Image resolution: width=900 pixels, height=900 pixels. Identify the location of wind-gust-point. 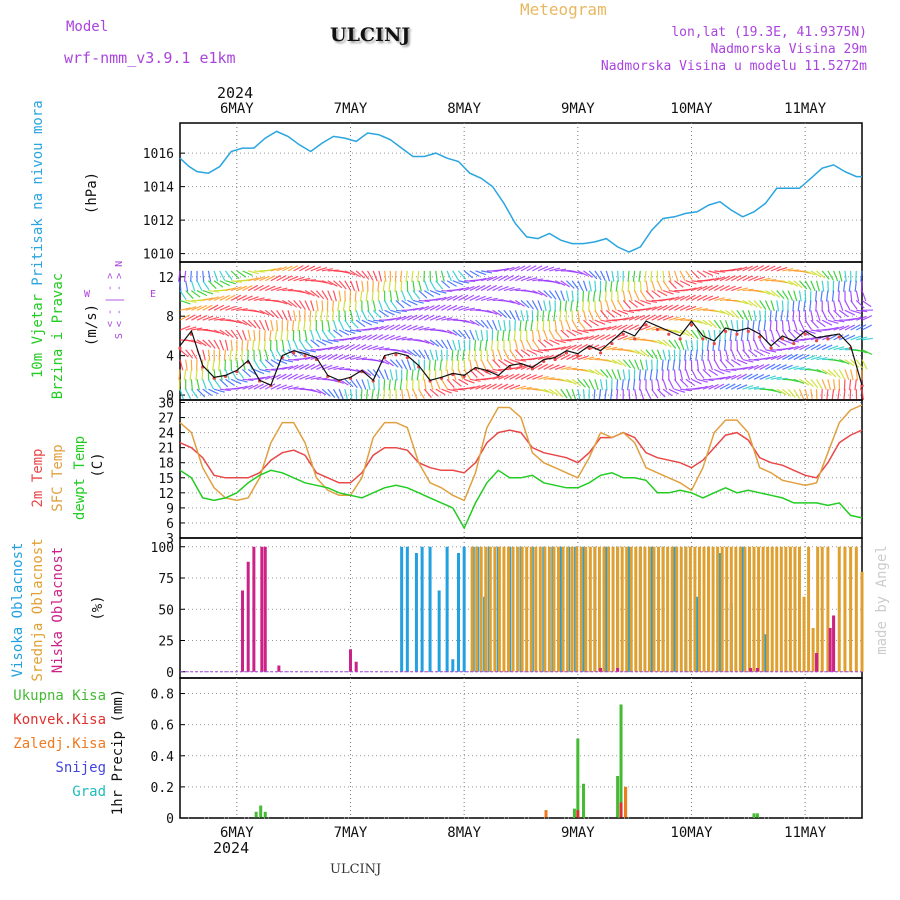
(805, 334).